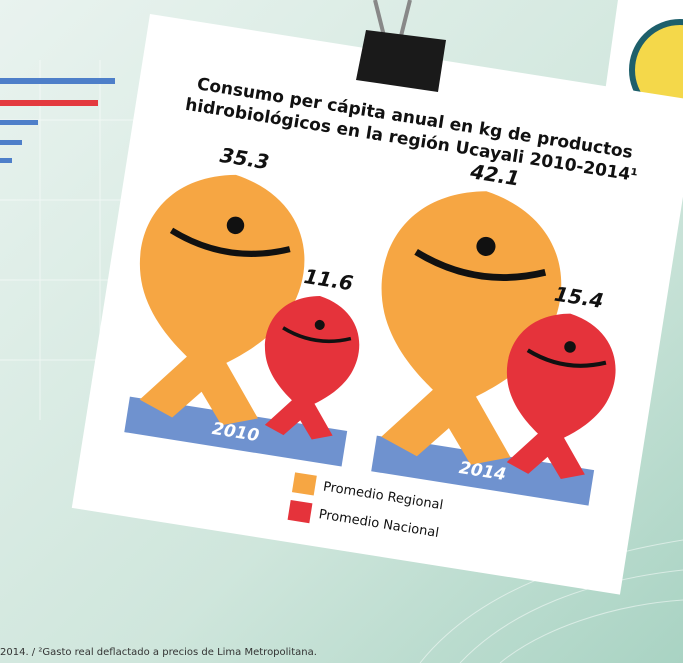 This screenshot has width=683, height=667. What do you see at coordinates (401, 61) in the screenshot?
I see `clip-body` at bounding box center [401, 61].